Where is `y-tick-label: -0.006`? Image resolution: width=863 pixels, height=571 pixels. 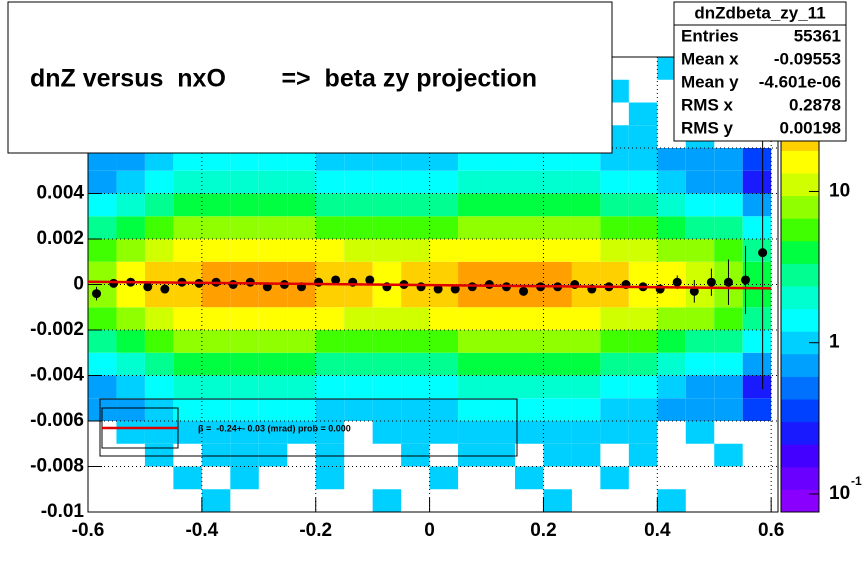 y-tick-label: -0.006 is located at coordinates (57, 420).